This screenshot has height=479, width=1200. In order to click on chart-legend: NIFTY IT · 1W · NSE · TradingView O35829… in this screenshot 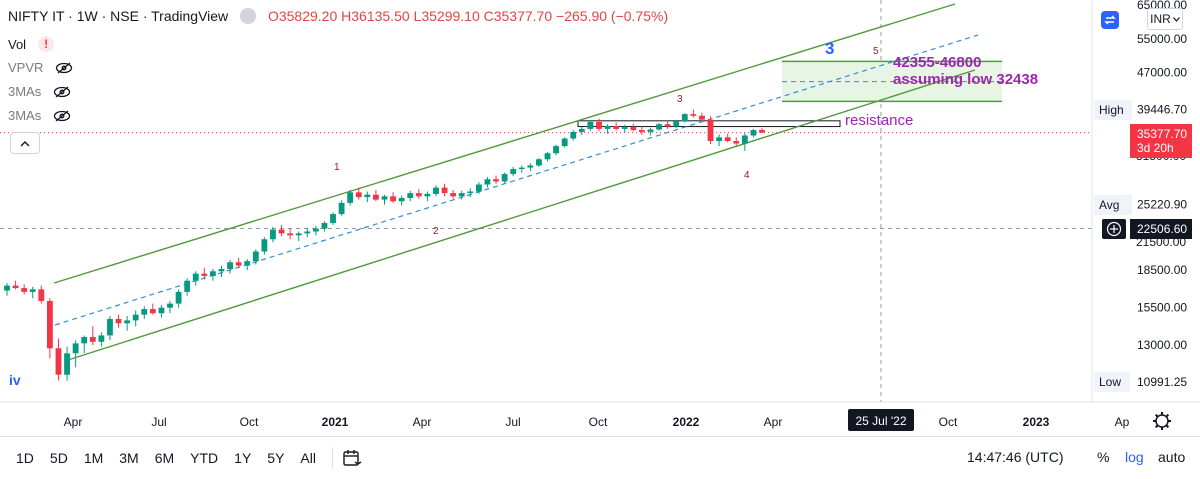, I will do `click(338, 16)`.